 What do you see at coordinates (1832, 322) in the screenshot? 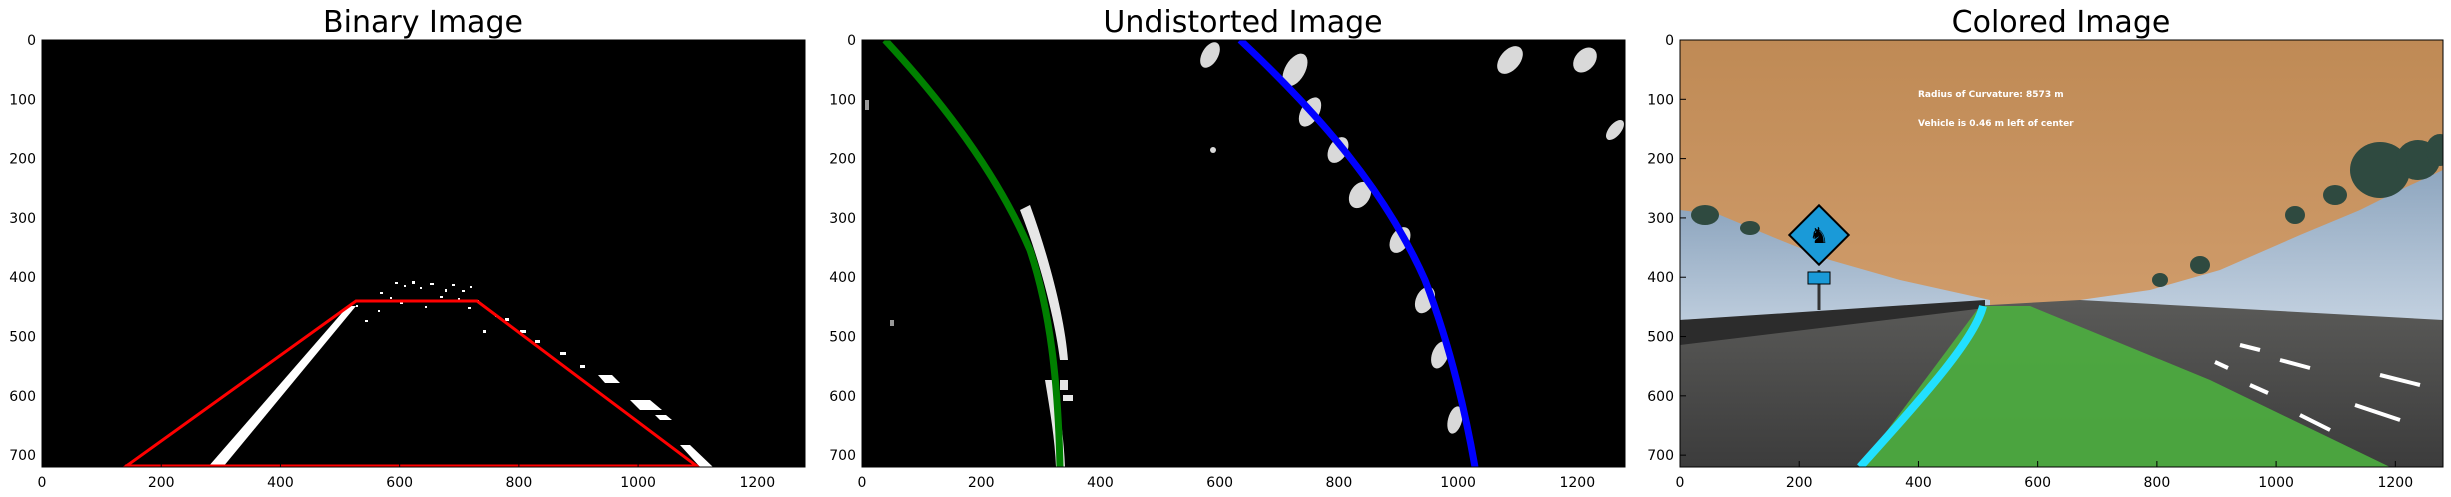
I see `median-barrier` at bounding box center [1832, 322].